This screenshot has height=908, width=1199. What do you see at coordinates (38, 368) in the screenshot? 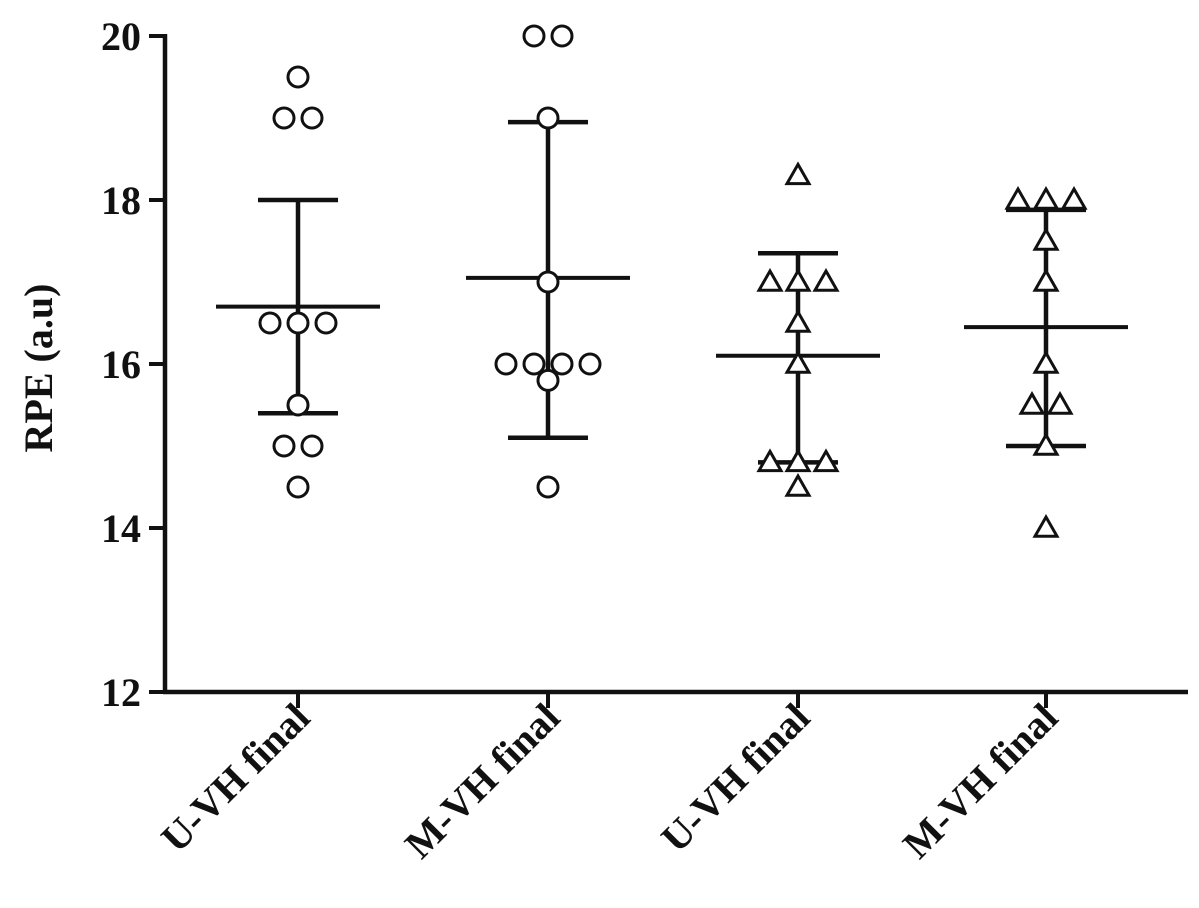
I see `y-axis-title: RPE (a.u)` at bounding box center [38, 368].